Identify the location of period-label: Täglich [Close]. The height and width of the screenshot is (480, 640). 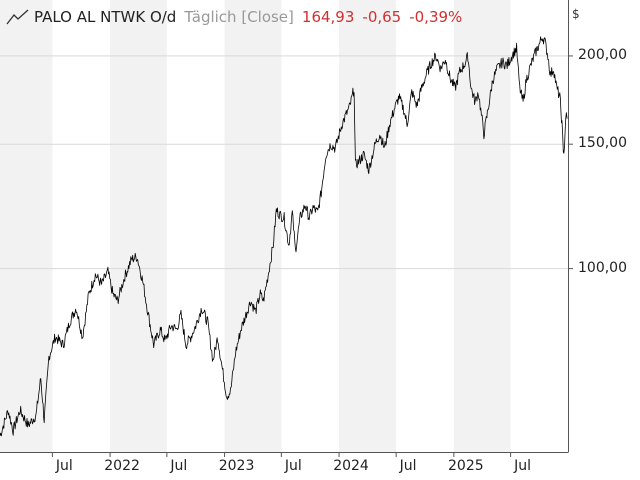
(239, 17).